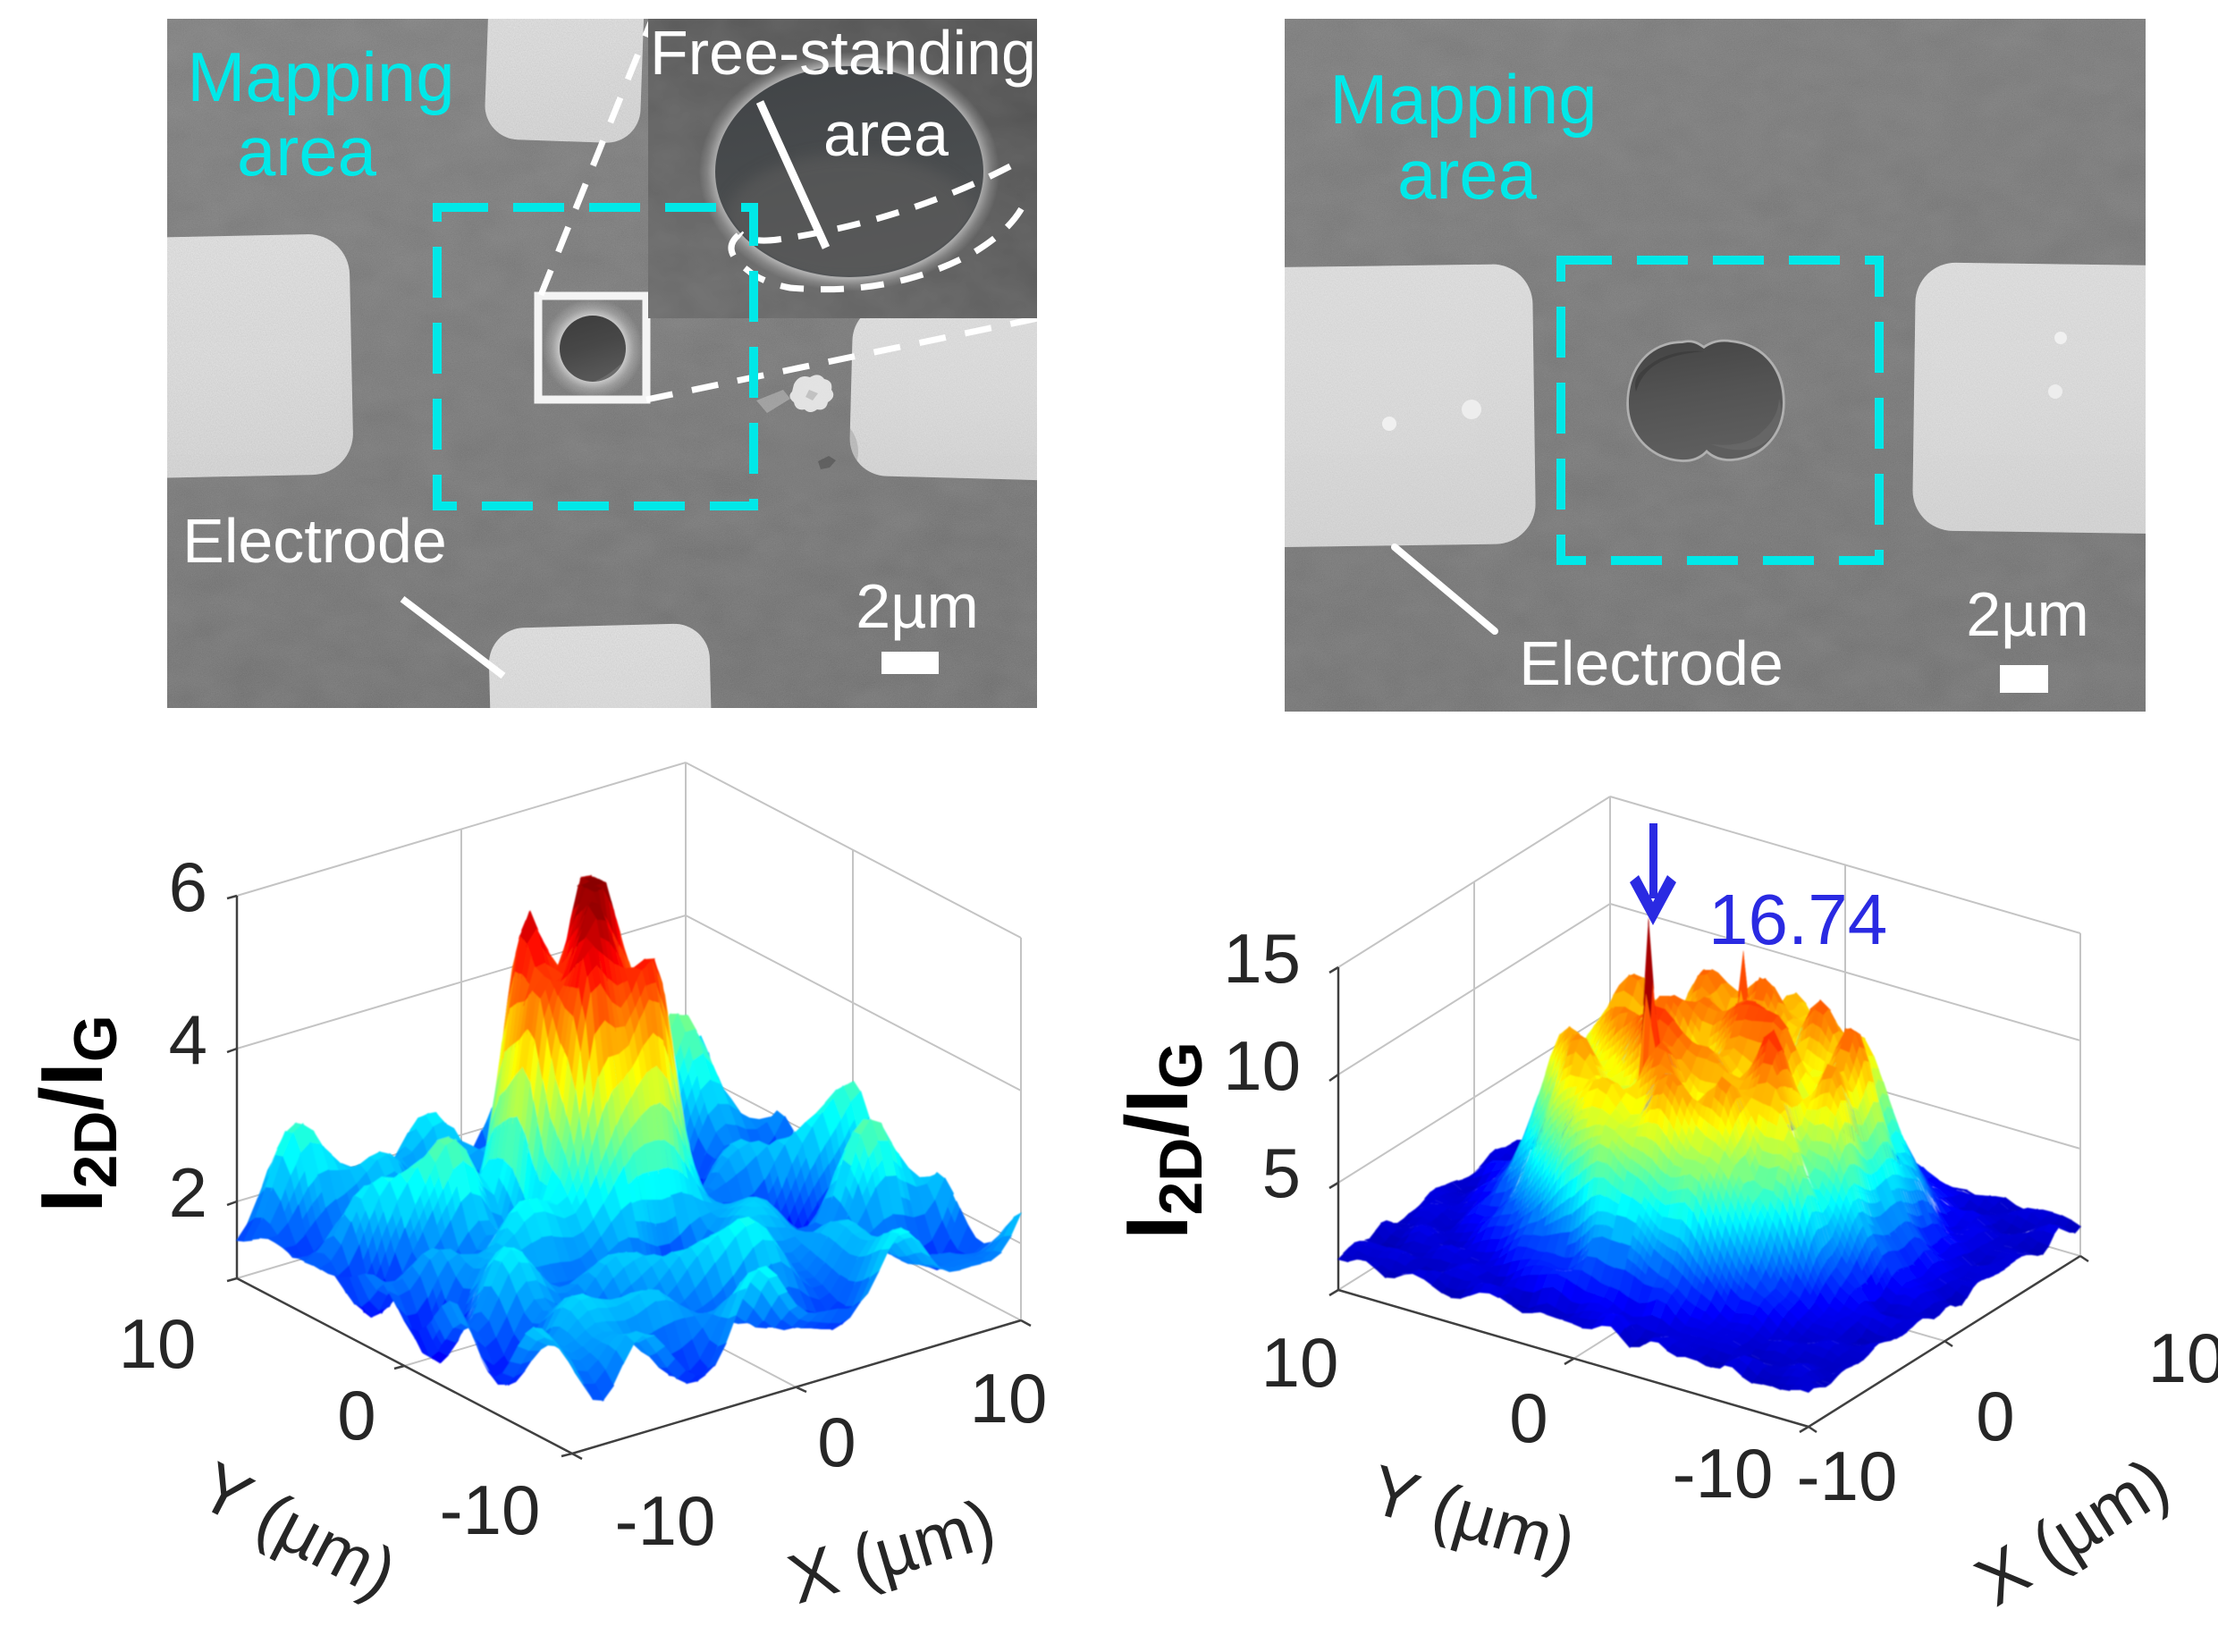 The image size is (2218, 1652). What do you see at coordinates (843, 53) in the screenshot?
I see `svg-text: Free-standing` at bounding box center [843, 53].